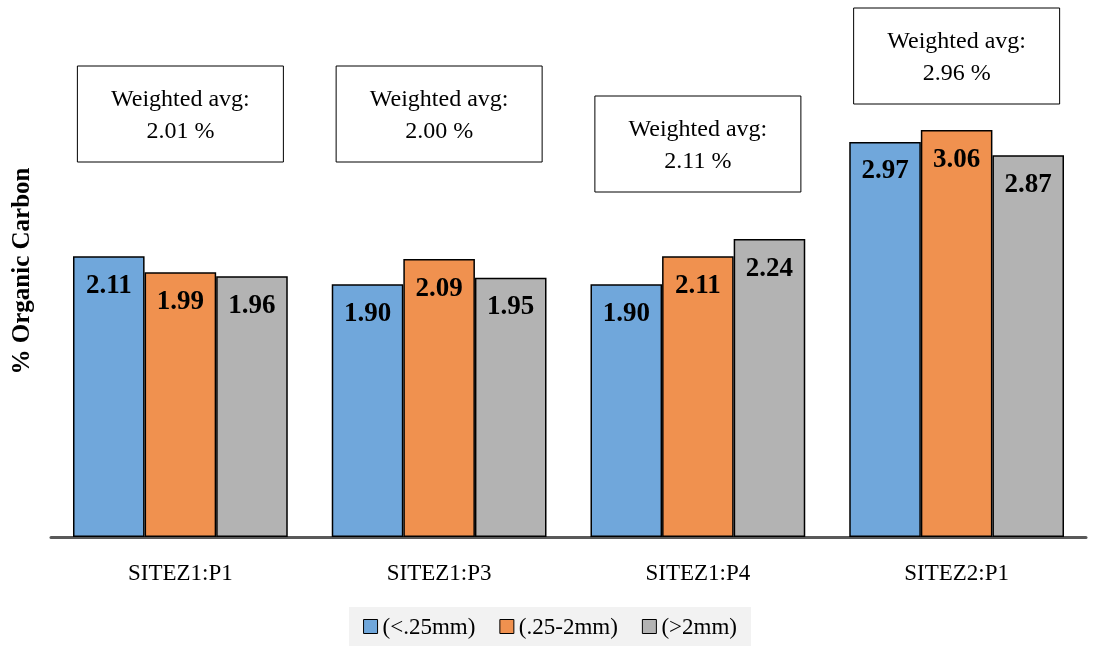  I want to click on legend-label: (<.25mm), so click(429, 626).